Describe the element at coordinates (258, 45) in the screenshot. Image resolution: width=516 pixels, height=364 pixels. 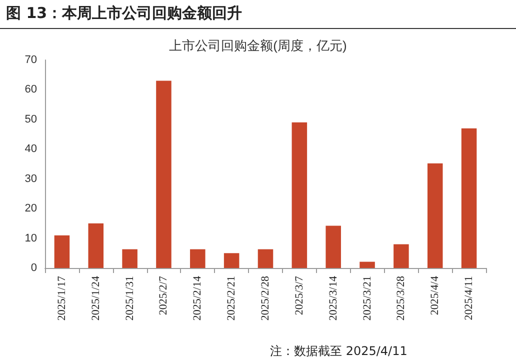
I see `chart-subtitle: 上市公司回购金额(周度，亿元)` at that location.